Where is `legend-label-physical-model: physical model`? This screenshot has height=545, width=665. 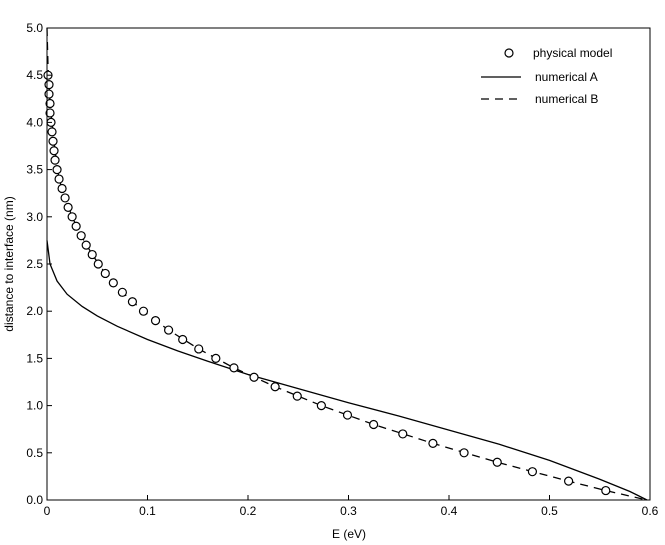 legend-label-physical-model: physical model is located at coordinates (572, 53).